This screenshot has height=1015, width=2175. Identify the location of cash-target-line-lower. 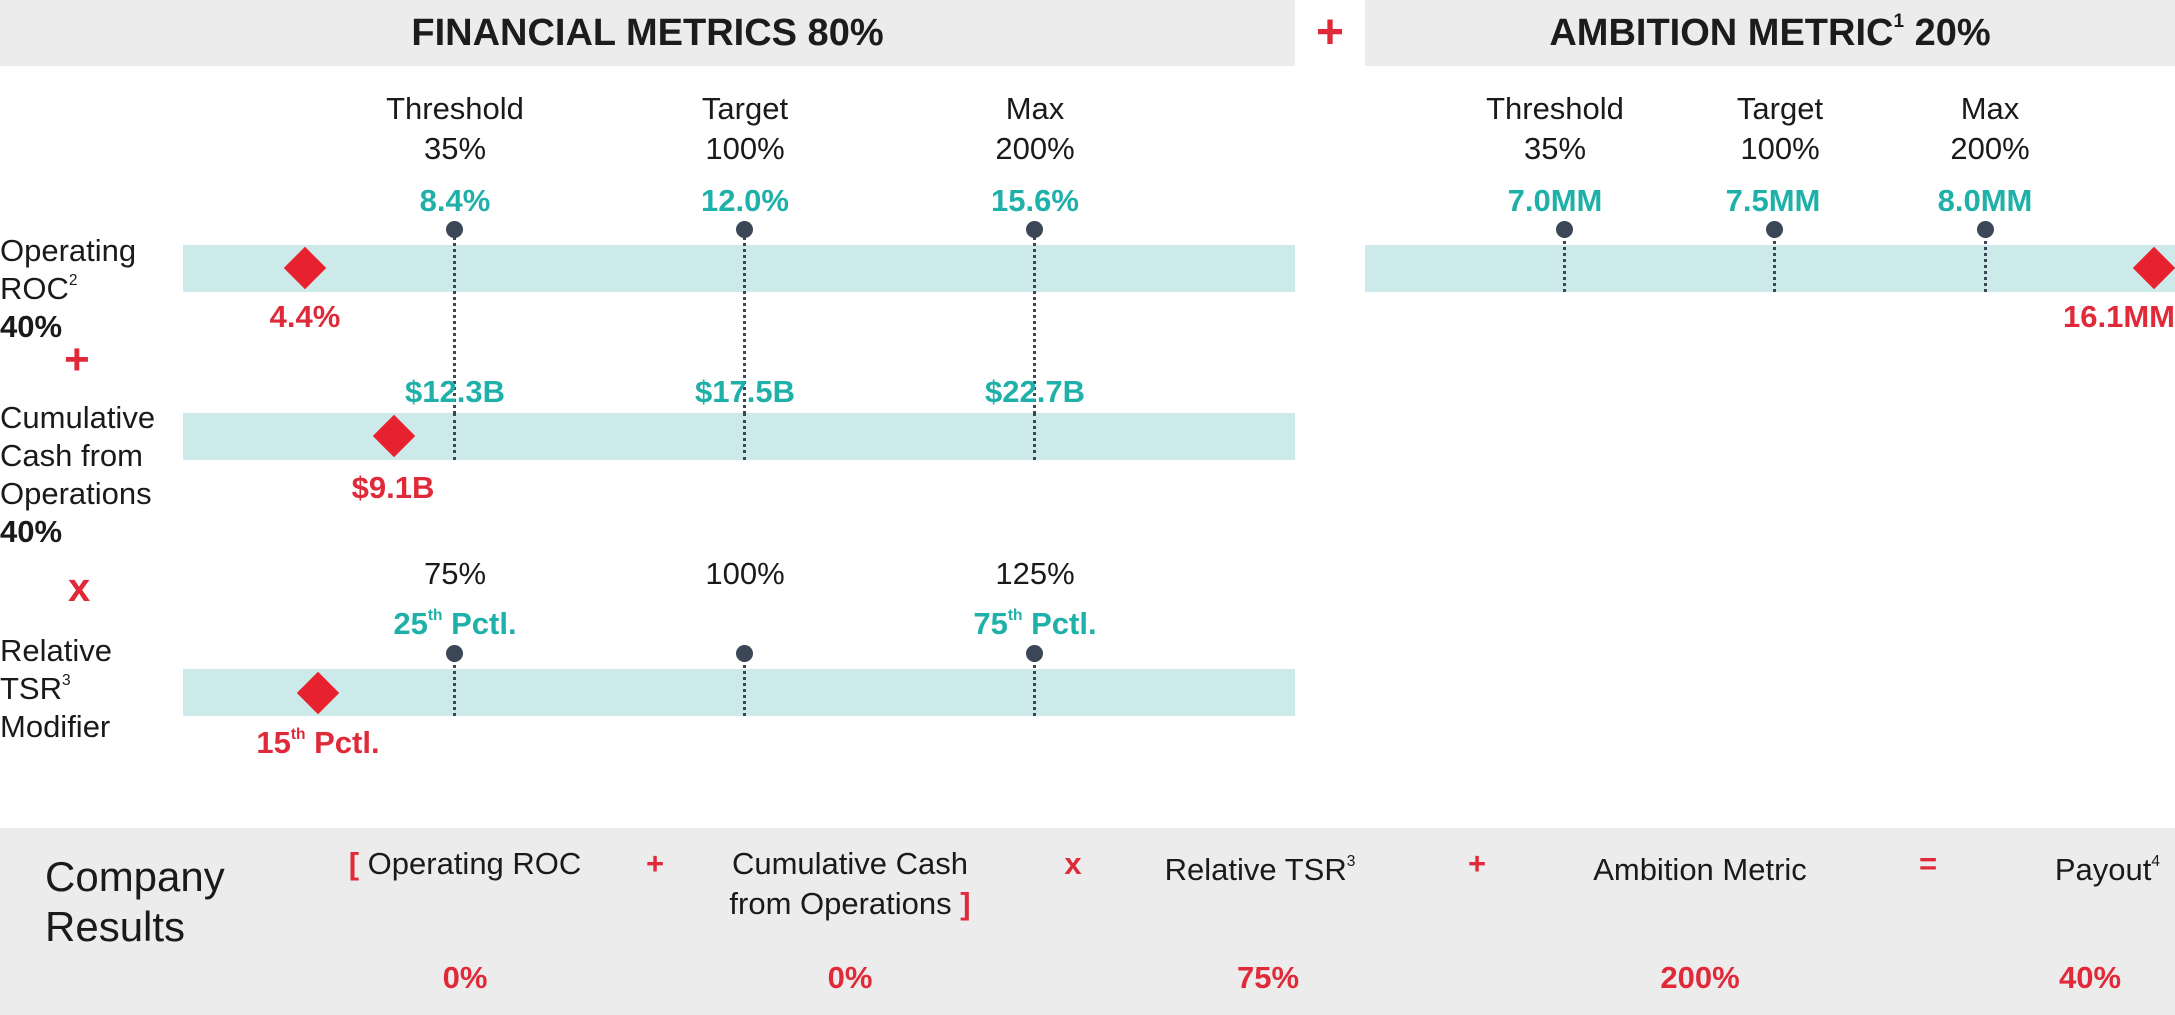
(744, 436).